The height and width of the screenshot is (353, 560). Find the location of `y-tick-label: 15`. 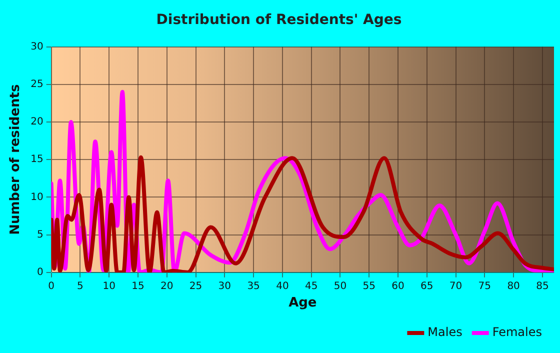

y-tick-label: 15 is located at coordinates (37, 160).